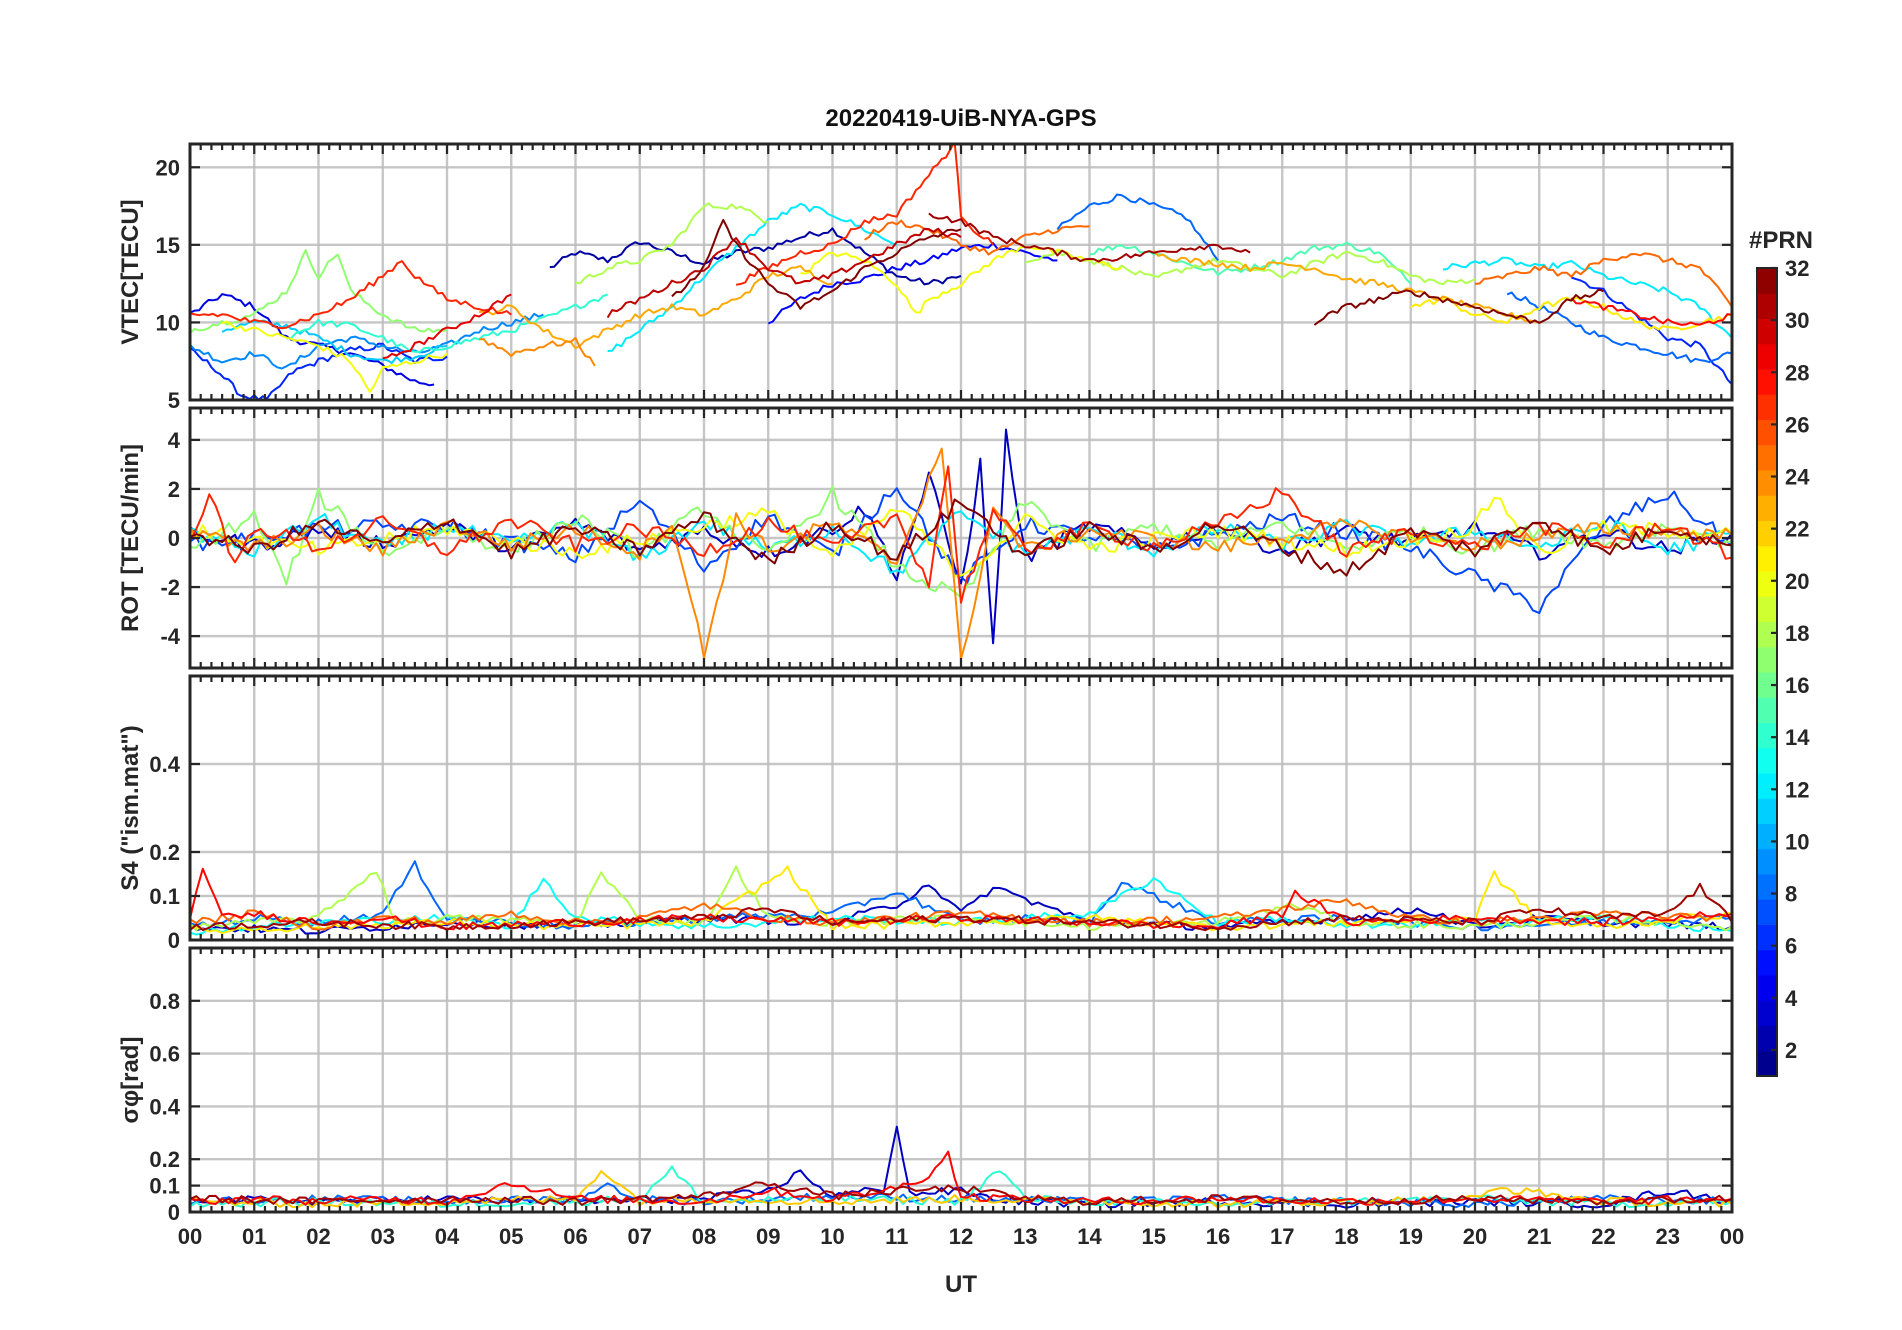 Image resolution: width=1902 pixels, height=1330 pixels. Describe the element at coordinates (1411, 1236) in the screenshot. I see `x-tick-label: 19` at that location.